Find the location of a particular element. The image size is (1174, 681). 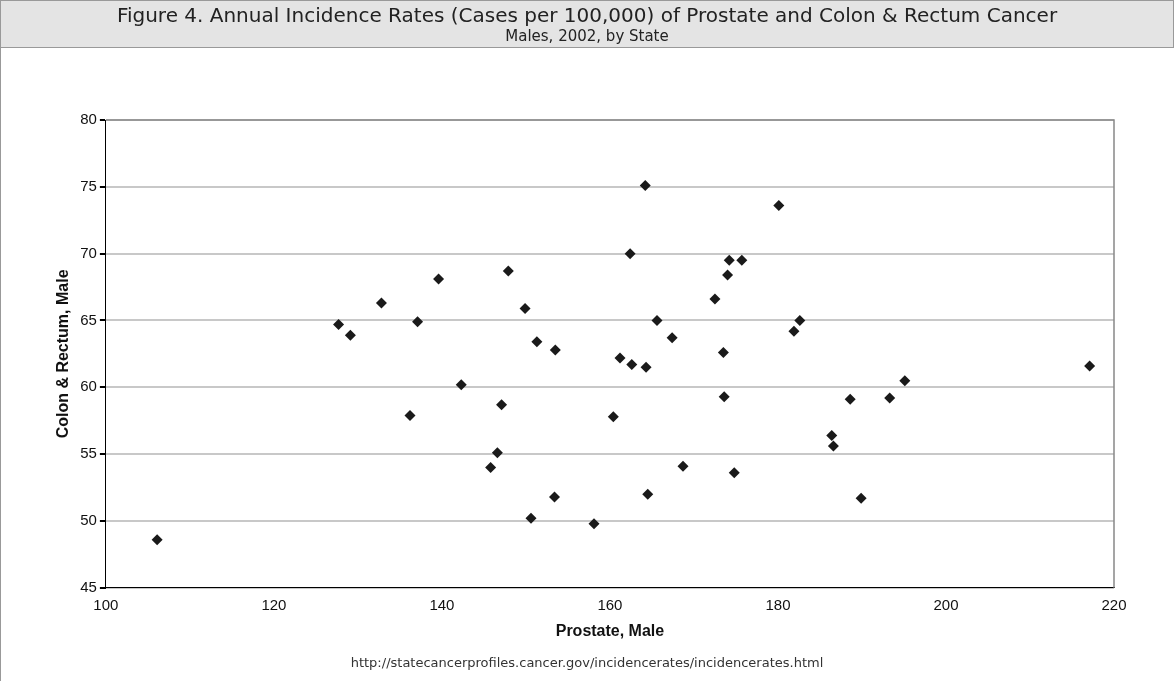

y-tick-label: 75 is located at coordinates (88, 185).